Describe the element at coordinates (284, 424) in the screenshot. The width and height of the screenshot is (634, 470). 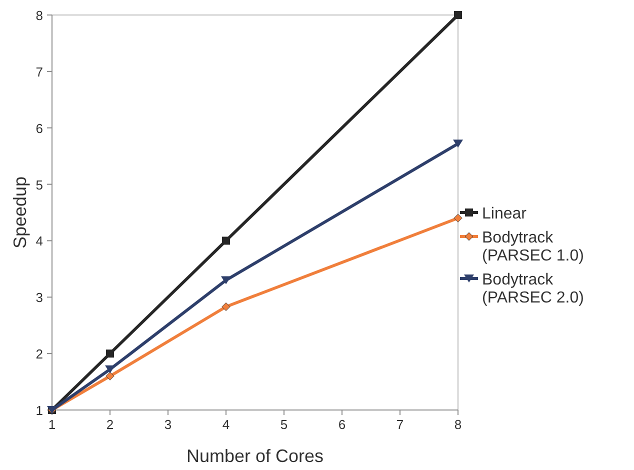
I see `x-tick-label: 5` at that location.